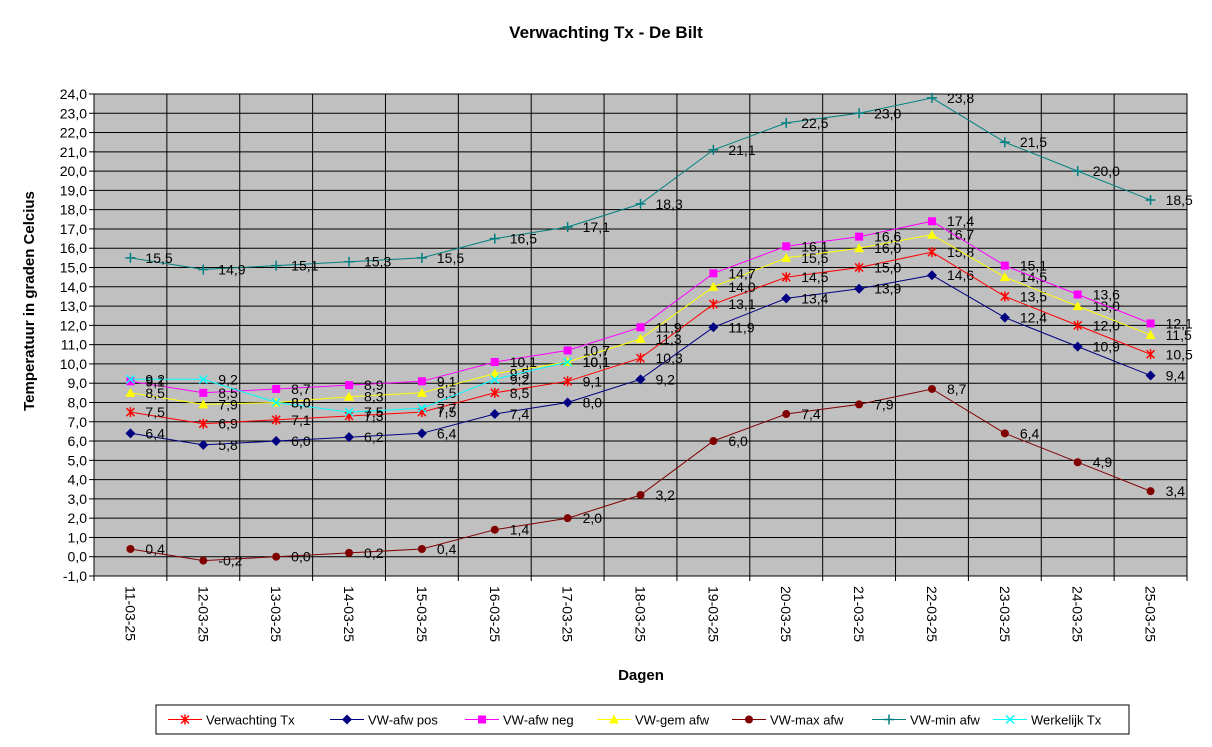 The width and height of the screenshot is (1212, 747). What do you see at coordinates (1176, 491) in the screenshot?
I see `data-label: 3,4` at bounding box center [1176, 491].